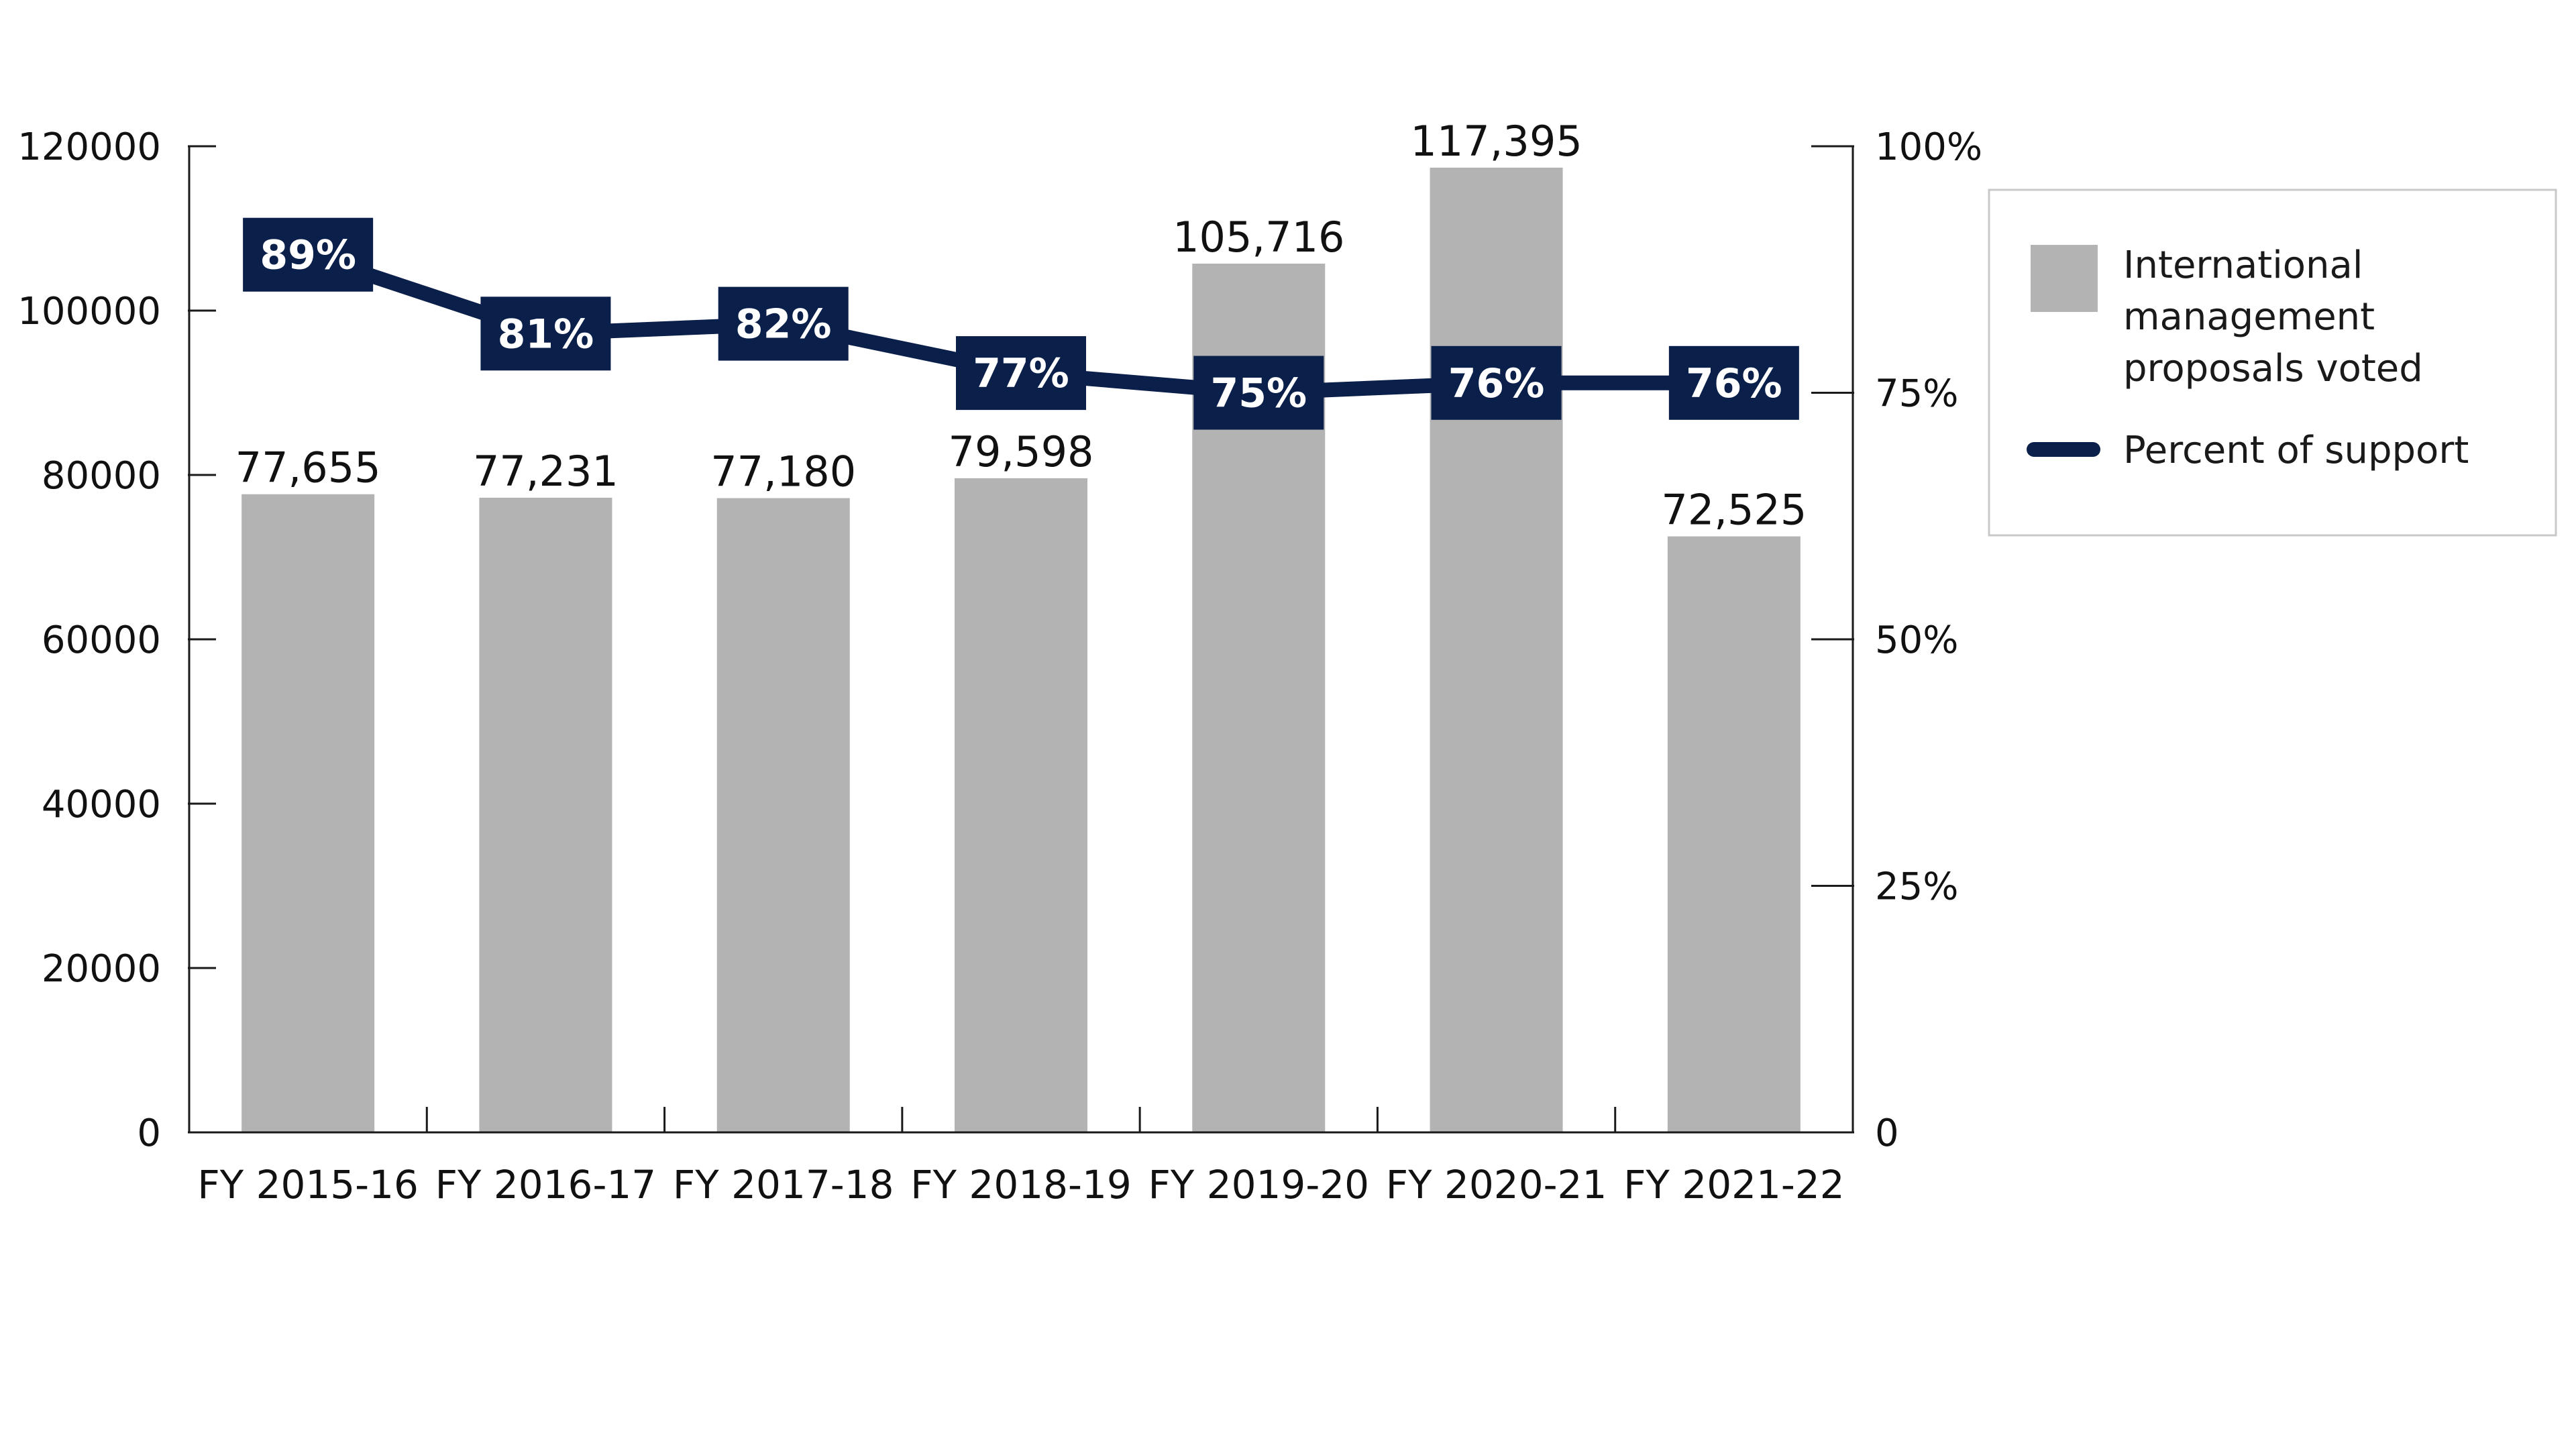 This screenshot has height=1449, width=2576. What do you see at coordinates (101, 476) in the screenshot?
I see `left-y-tick-label: 80000` at bounding box center [101, 476].